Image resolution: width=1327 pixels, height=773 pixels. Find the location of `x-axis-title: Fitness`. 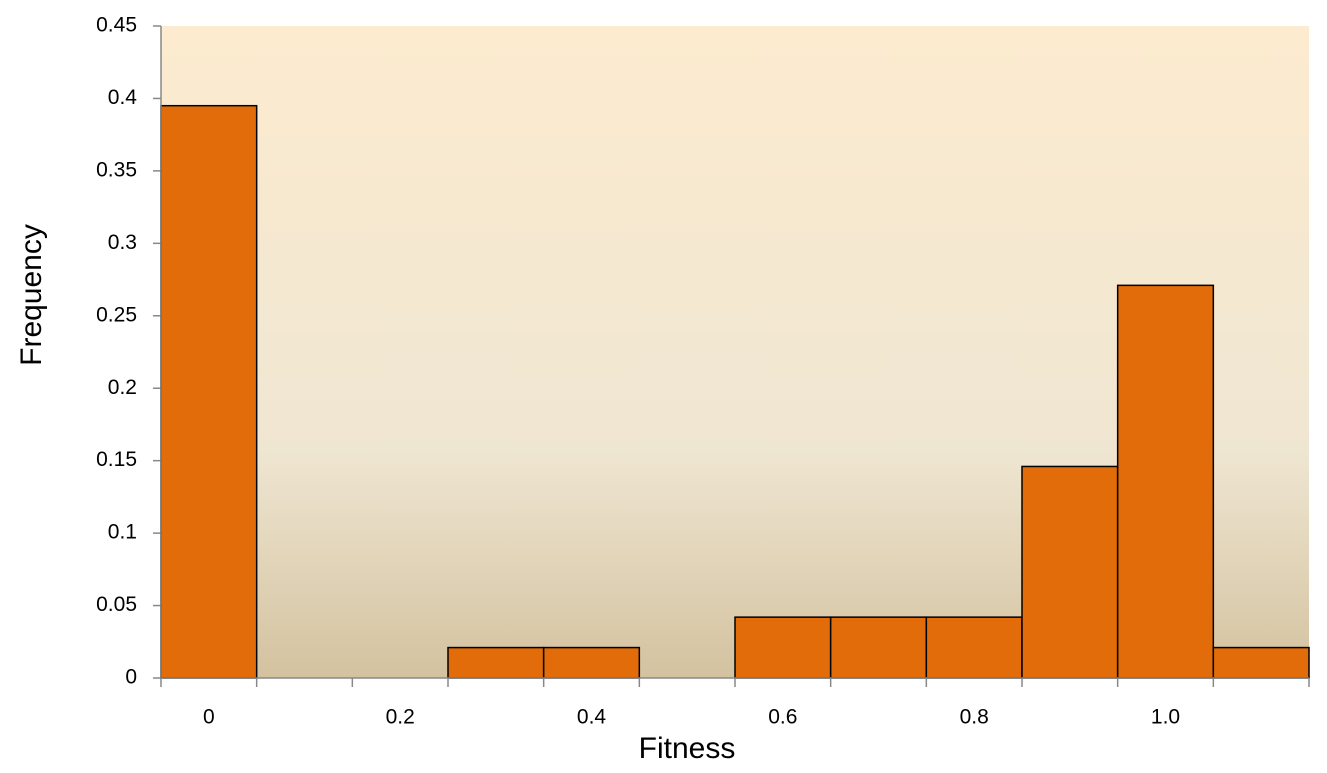

x-axis-title: Fitness is located at coordinates (687, 748).